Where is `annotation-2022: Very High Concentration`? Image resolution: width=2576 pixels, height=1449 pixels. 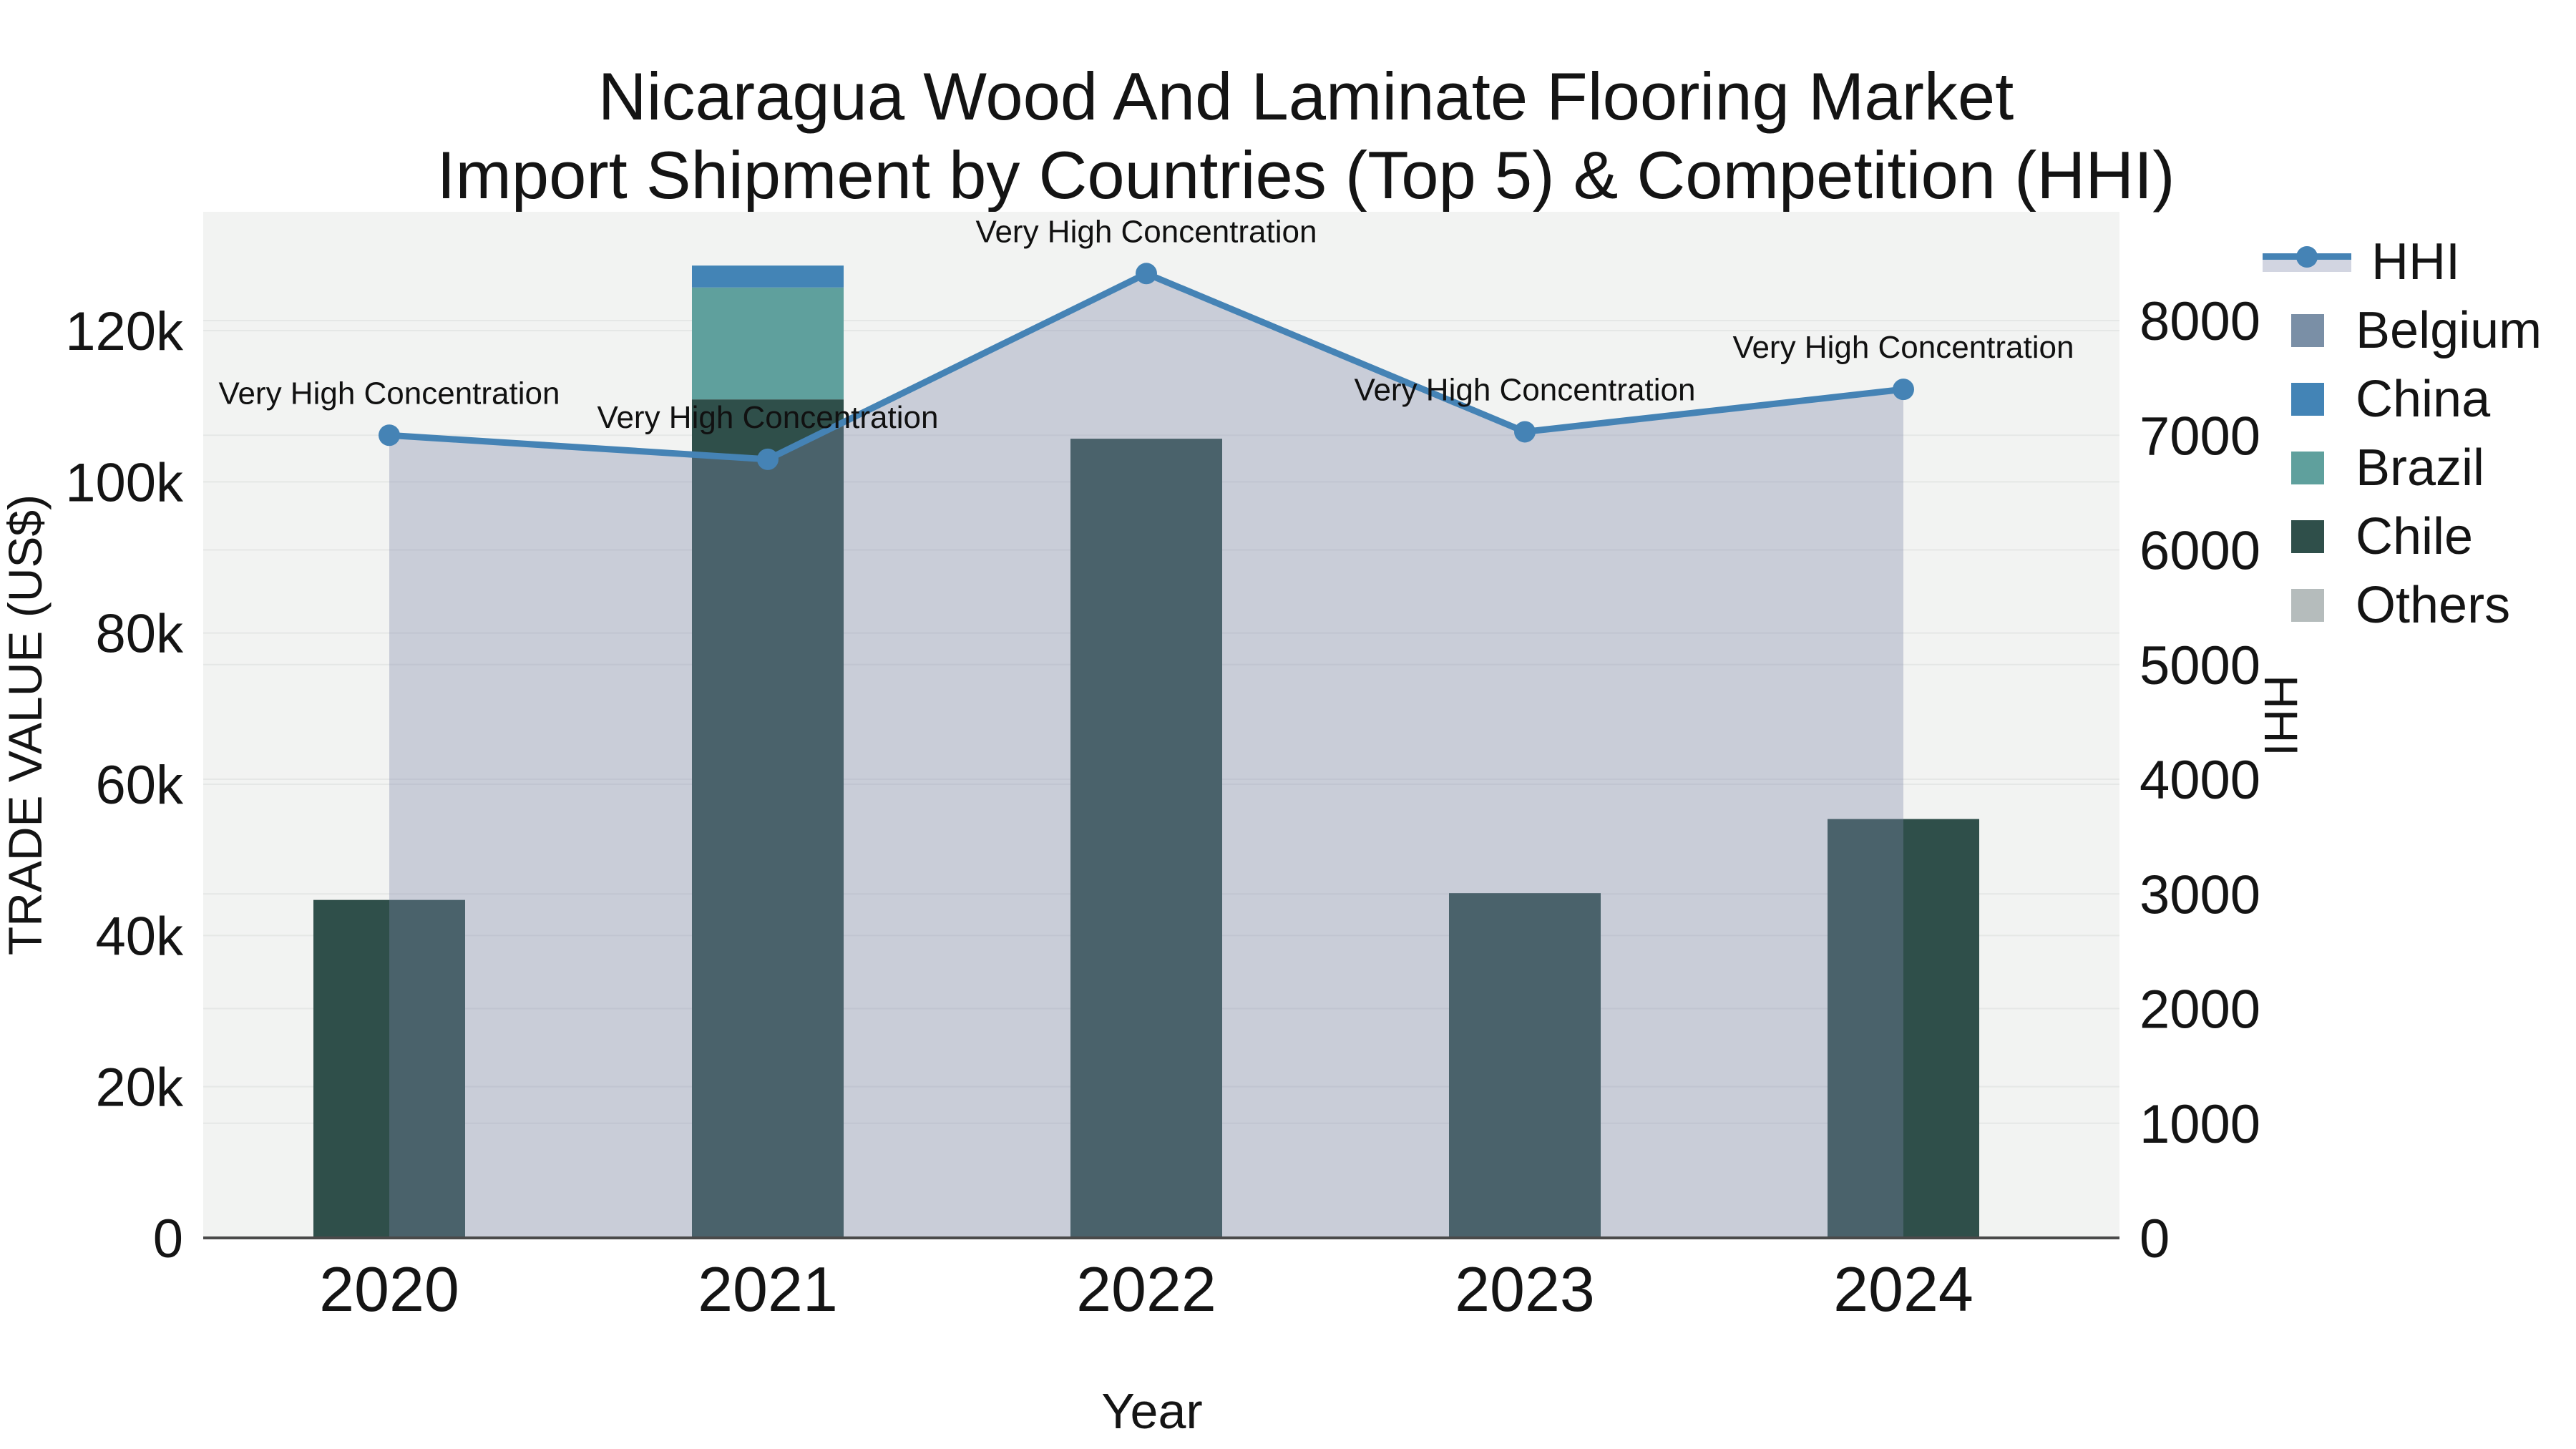
annotation-2022: Very High Concentration is located at coordinates (1146, 231).